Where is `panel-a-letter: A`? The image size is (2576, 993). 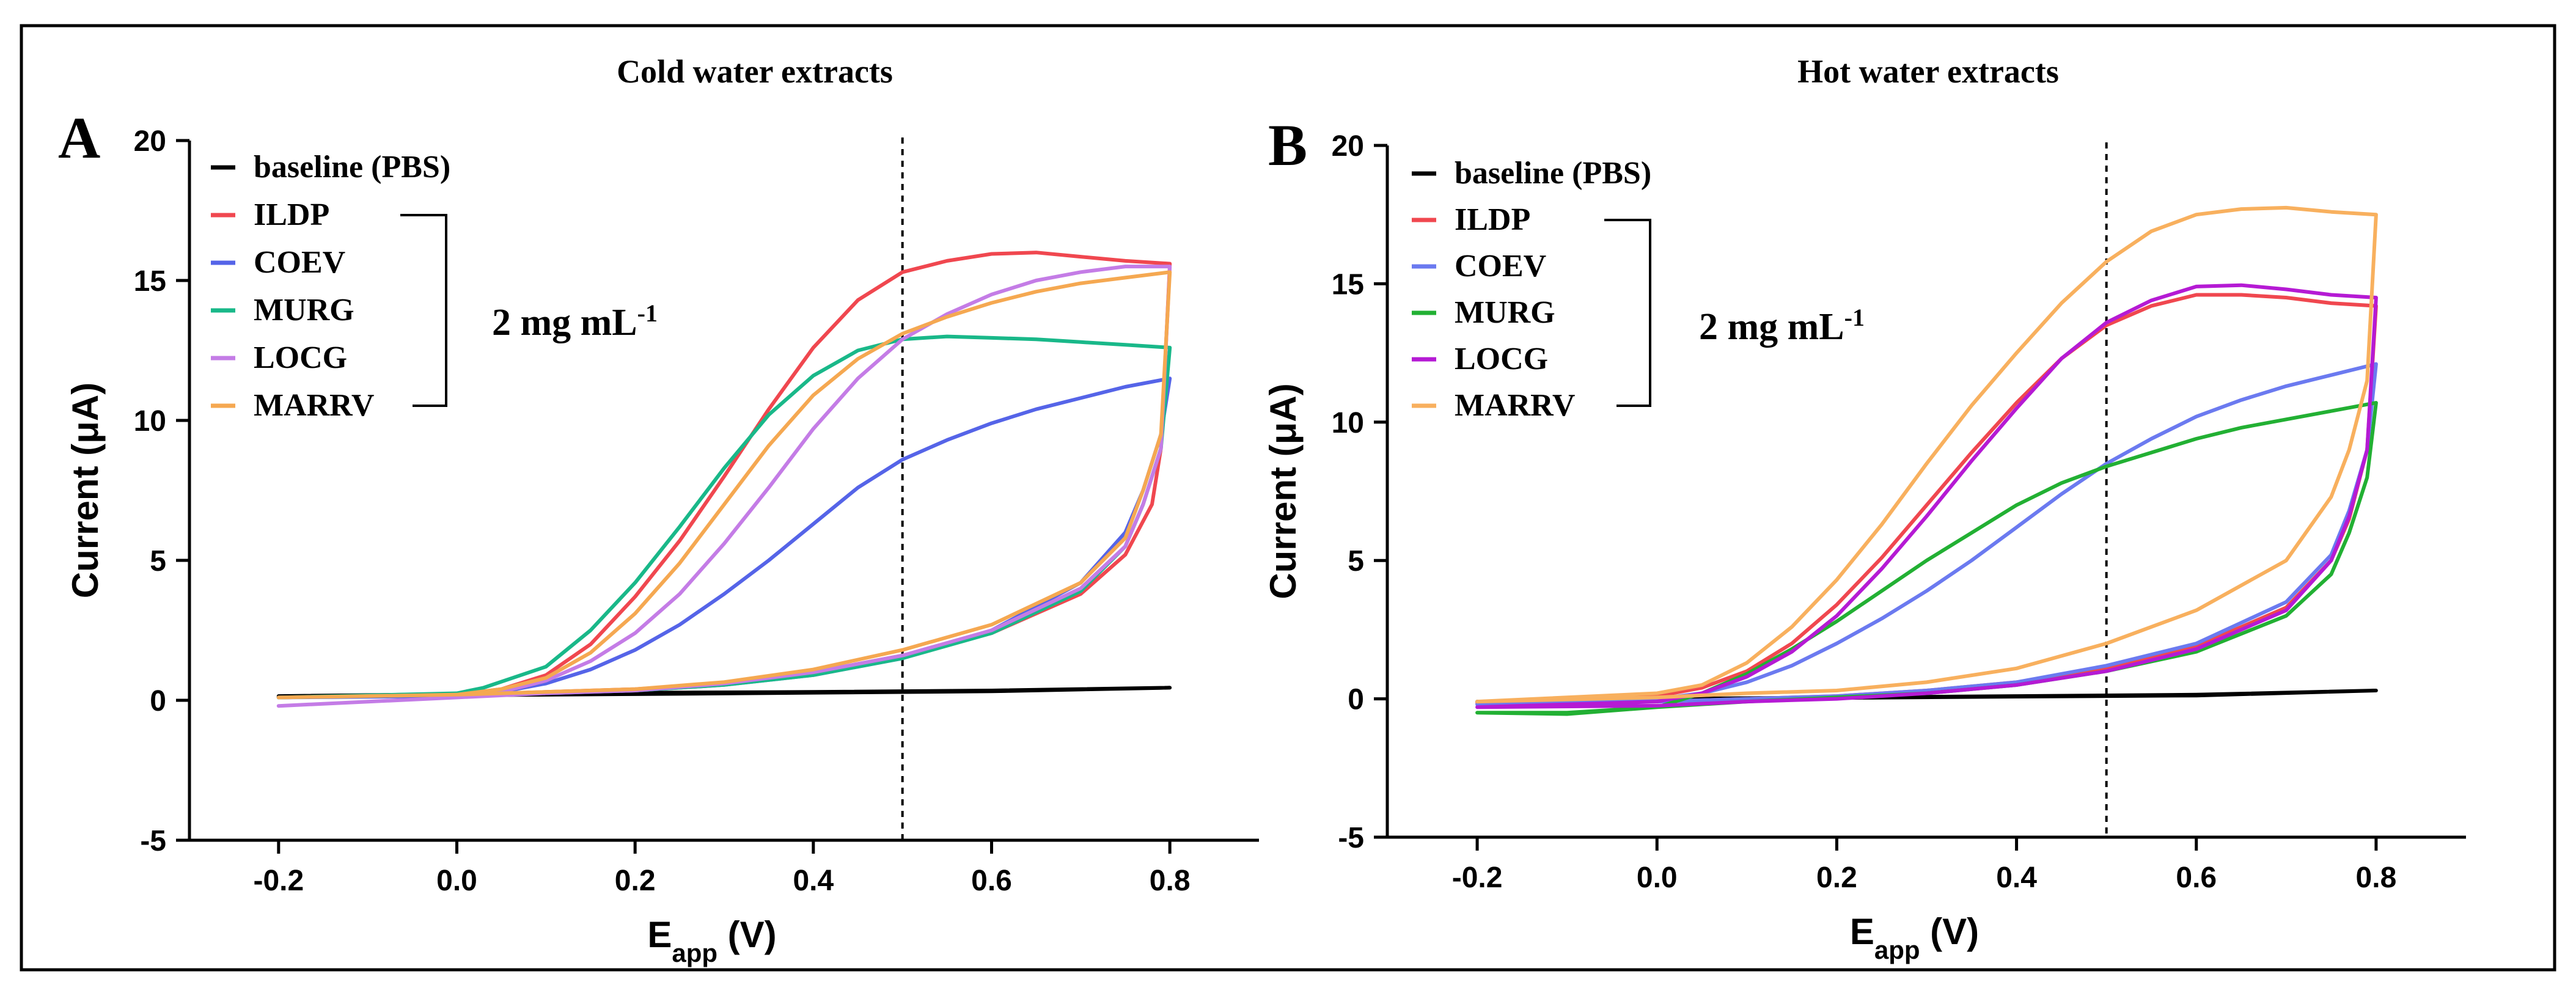 panel-a-letter: A is located at coordinates (79, 137).